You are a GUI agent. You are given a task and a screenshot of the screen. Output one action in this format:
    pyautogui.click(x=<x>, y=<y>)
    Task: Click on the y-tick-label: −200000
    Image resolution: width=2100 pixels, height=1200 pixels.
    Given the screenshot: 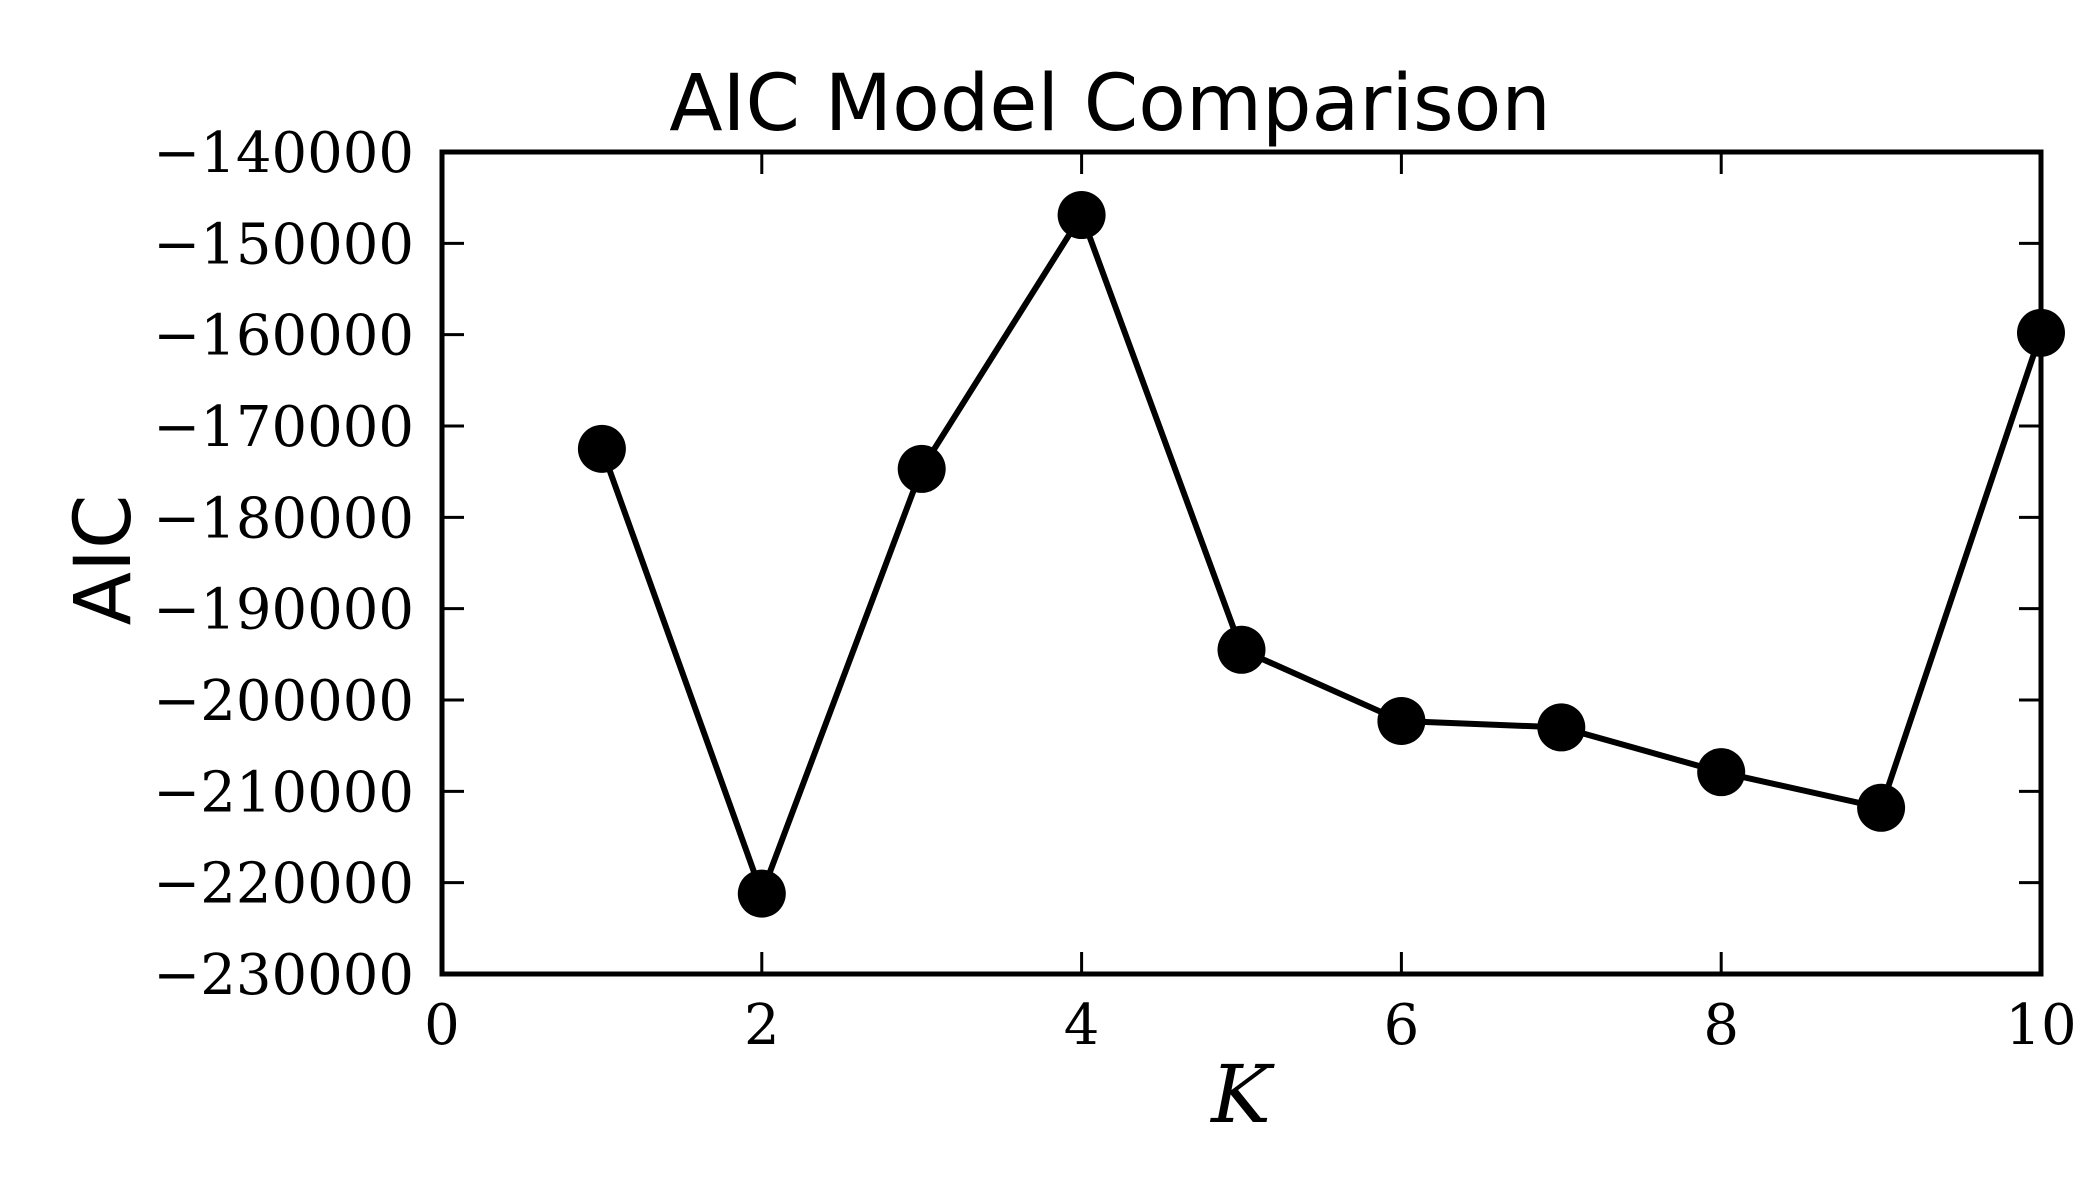 What is the action you would take?
    pyautogui.click(x=283, y=701)
    